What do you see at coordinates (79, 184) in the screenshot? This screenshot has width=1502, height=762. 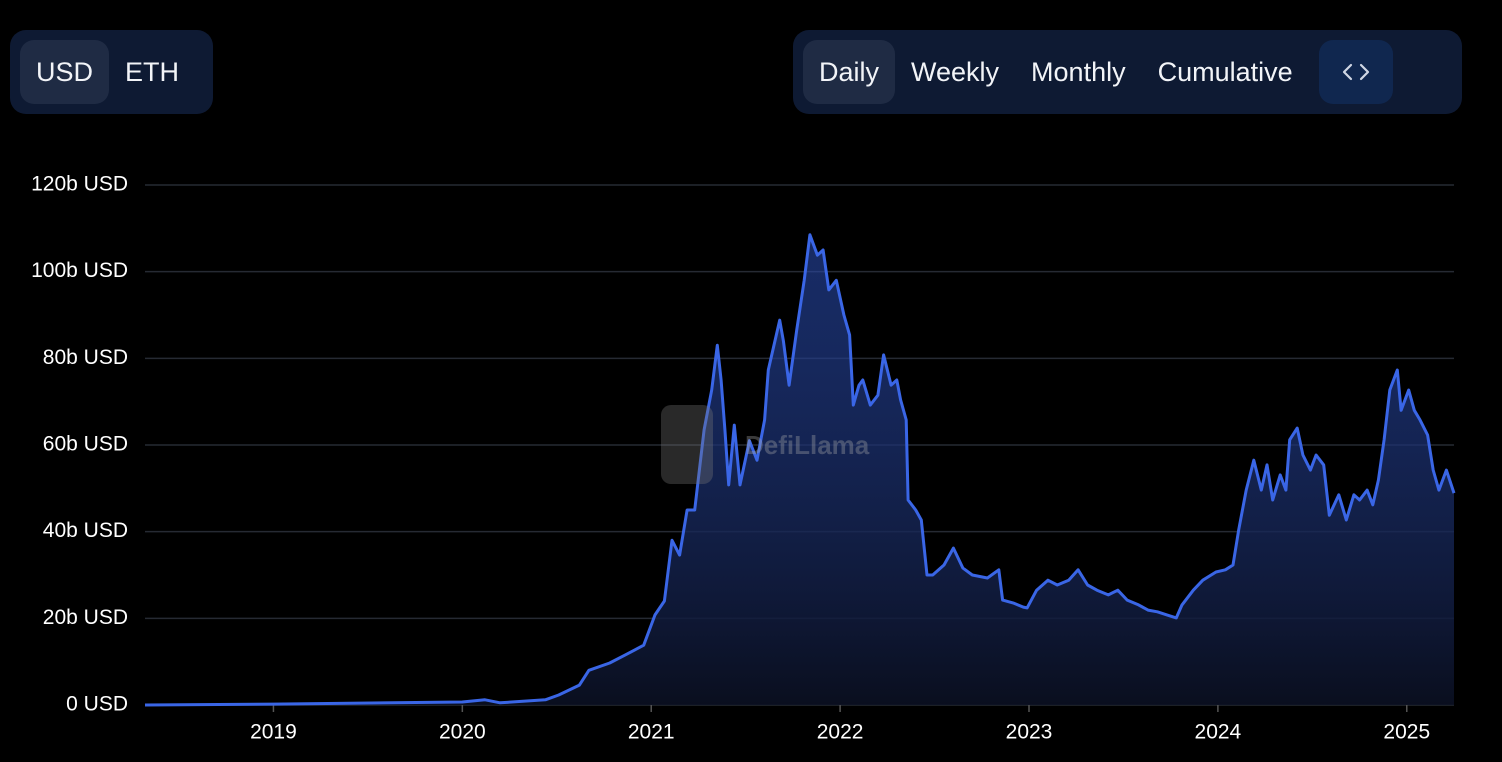 I see `y-tick-label: 120b USD` at bounding box center [79, 184].